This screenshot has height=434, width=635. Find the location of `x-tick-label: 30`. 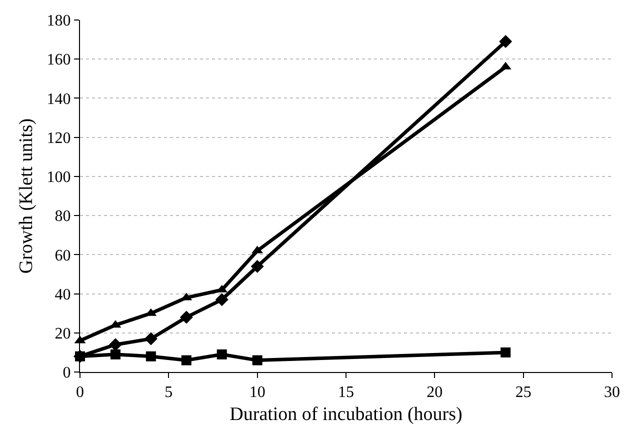

x-tick-label: 30 is located at coordinates (612, 393).